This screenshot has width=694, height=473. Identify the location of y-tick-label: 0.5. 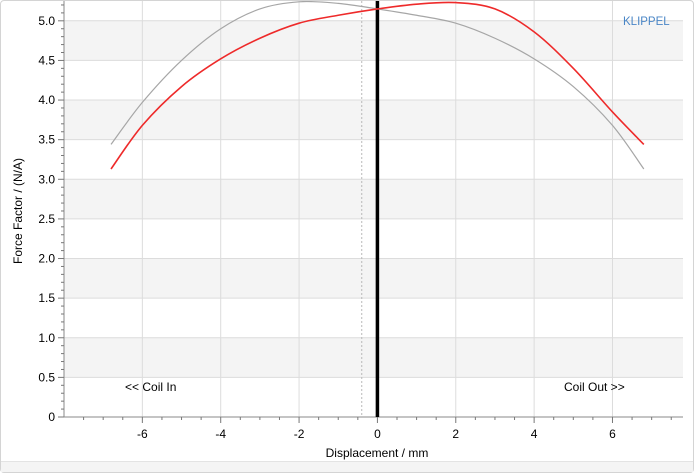
(46, 377).